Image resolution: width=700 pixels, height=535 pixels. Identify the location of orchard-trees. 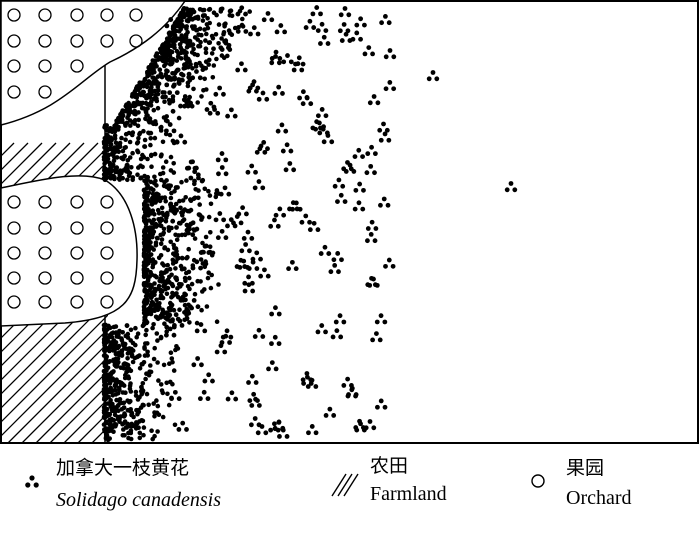
(75, 158).